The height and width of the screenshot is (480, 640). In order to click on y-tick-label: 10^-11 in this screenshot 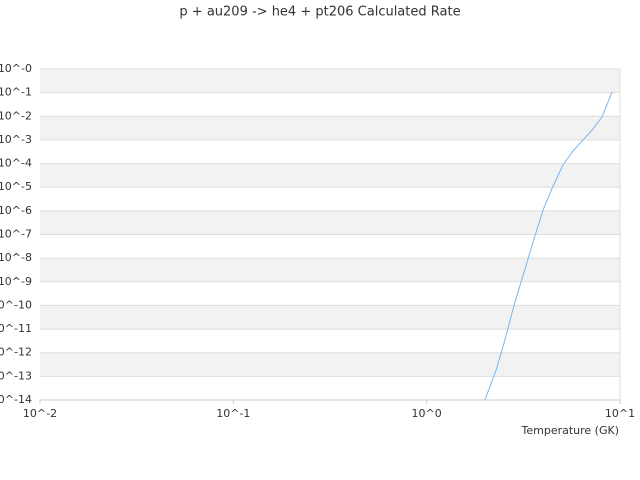, I will do `click(16, 328)`.